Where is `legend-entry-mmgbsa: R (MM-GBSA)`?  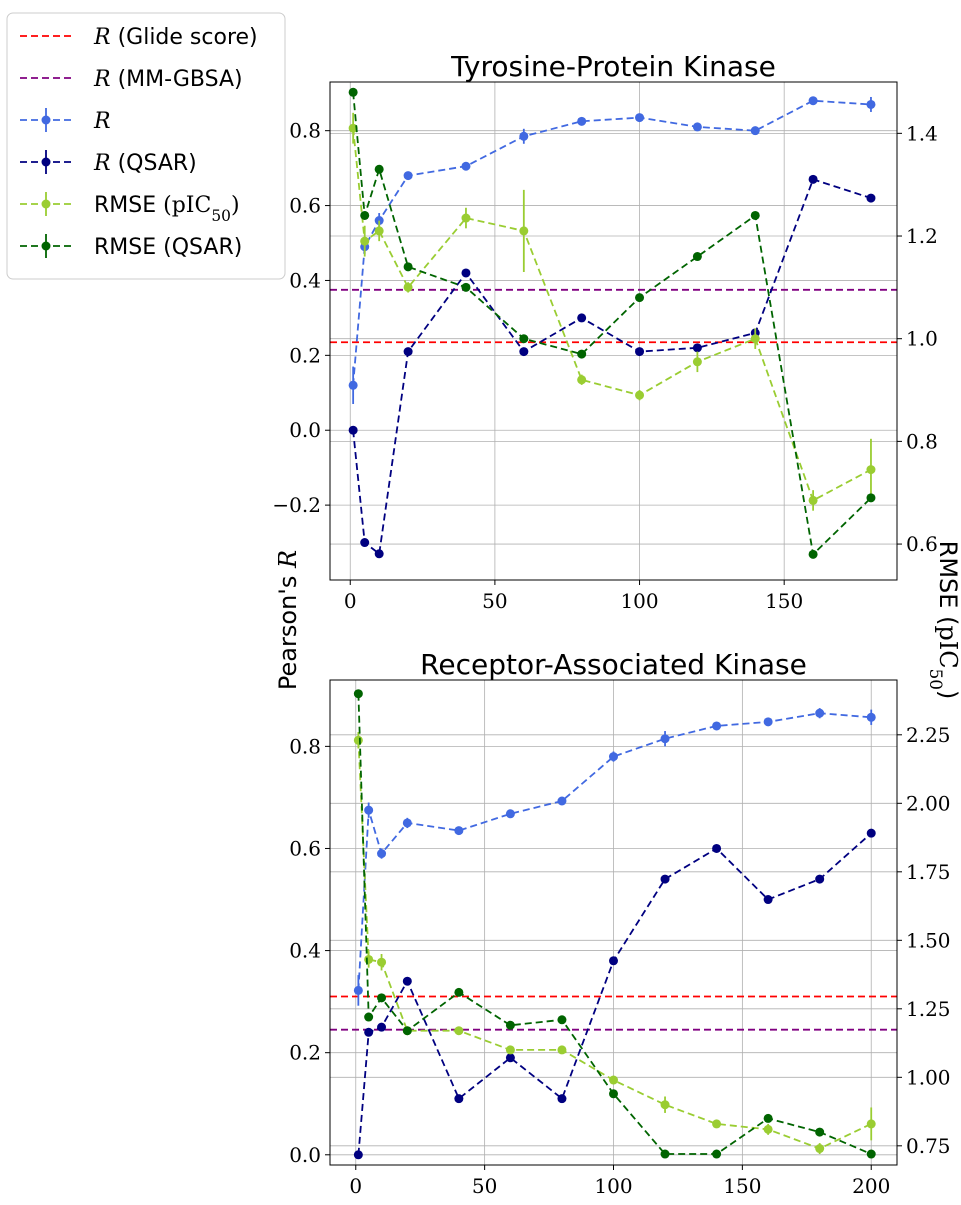 legend-entry-mmgbsa: R (MM-GBSA) is located at coordinates (131, 79).